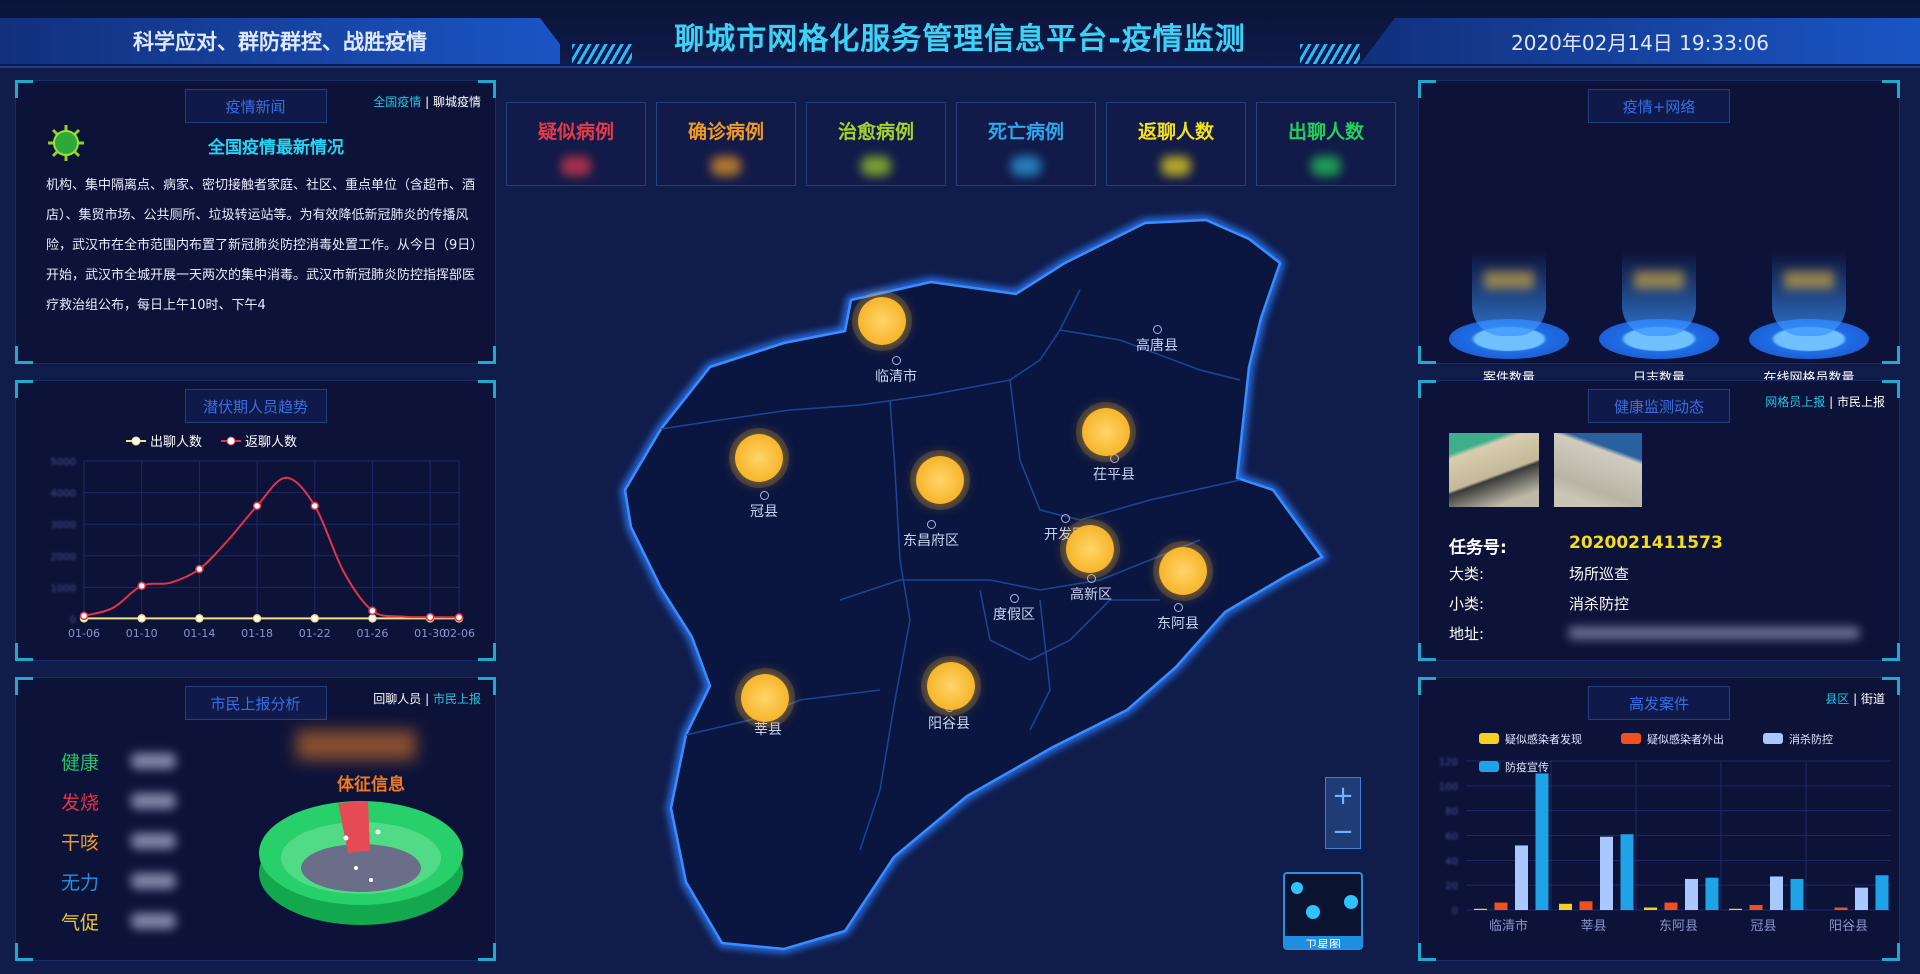 This screenshot has width=1920, height=974. Describe the element at coordinates (931, 535) in the screenshot. I see `place-label: 东昌府区` at that location.